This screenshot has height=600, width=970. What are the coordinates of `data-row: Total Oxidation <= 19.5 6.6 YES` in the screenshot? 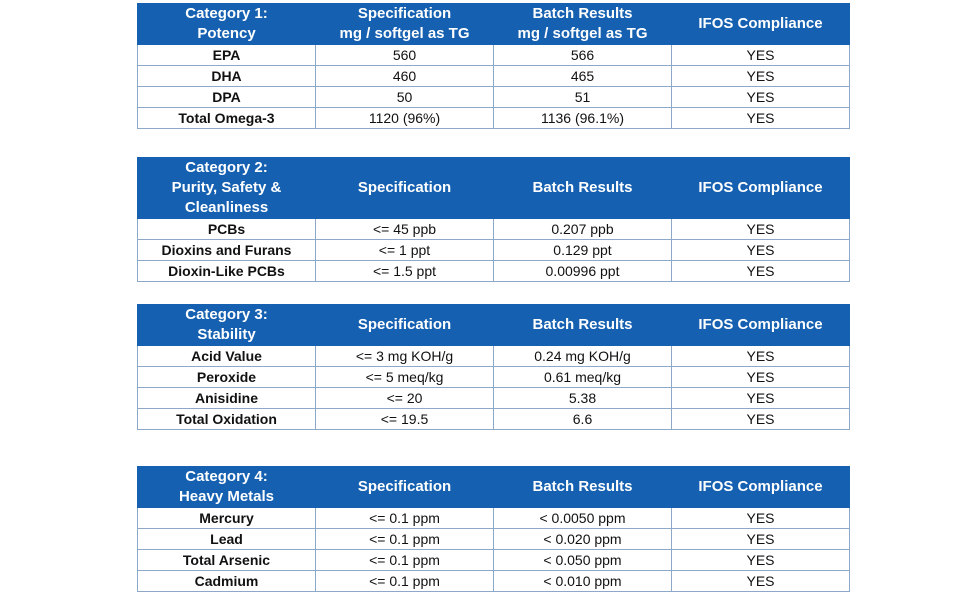 It's located at (493, 419).